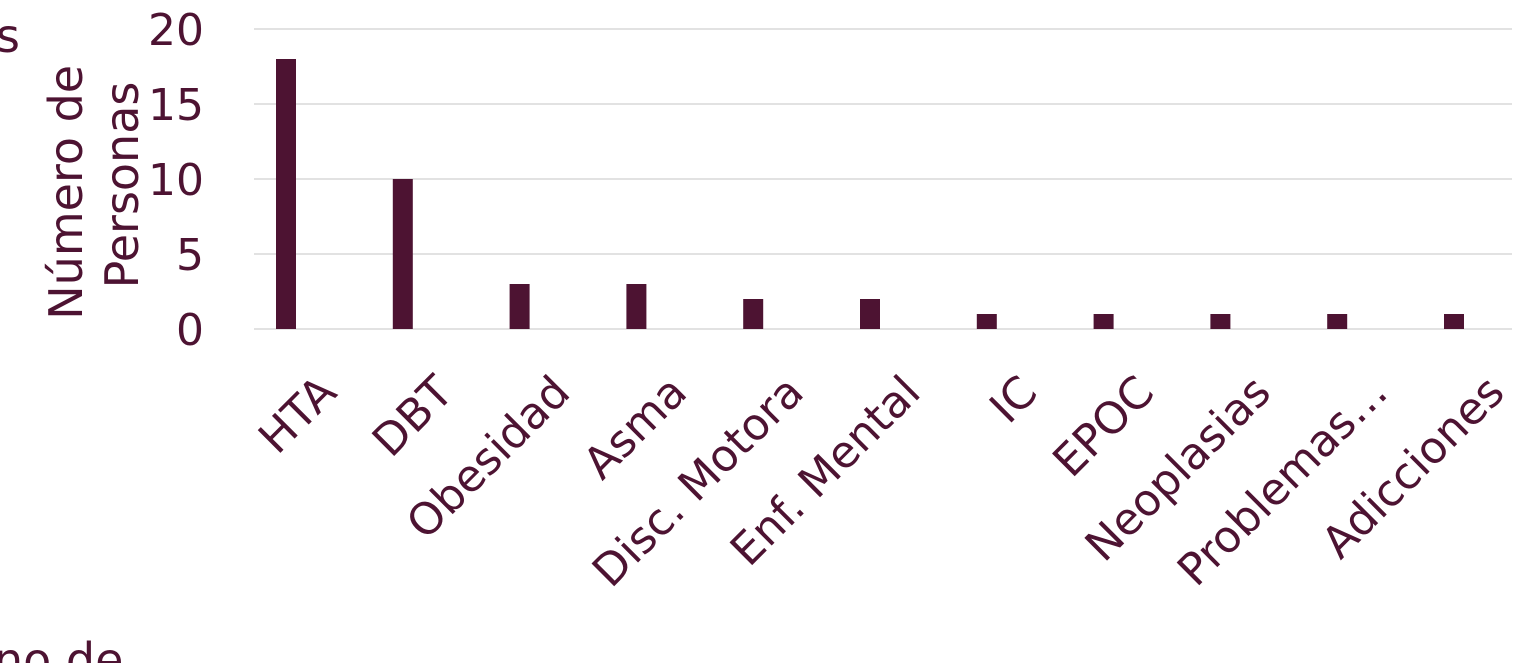 The width and height of the screenshot is (1524, 663). What do you see at coordinates (286, 194) in the screenshot?
I see `bar-hta` at bounding box center [286, 194].